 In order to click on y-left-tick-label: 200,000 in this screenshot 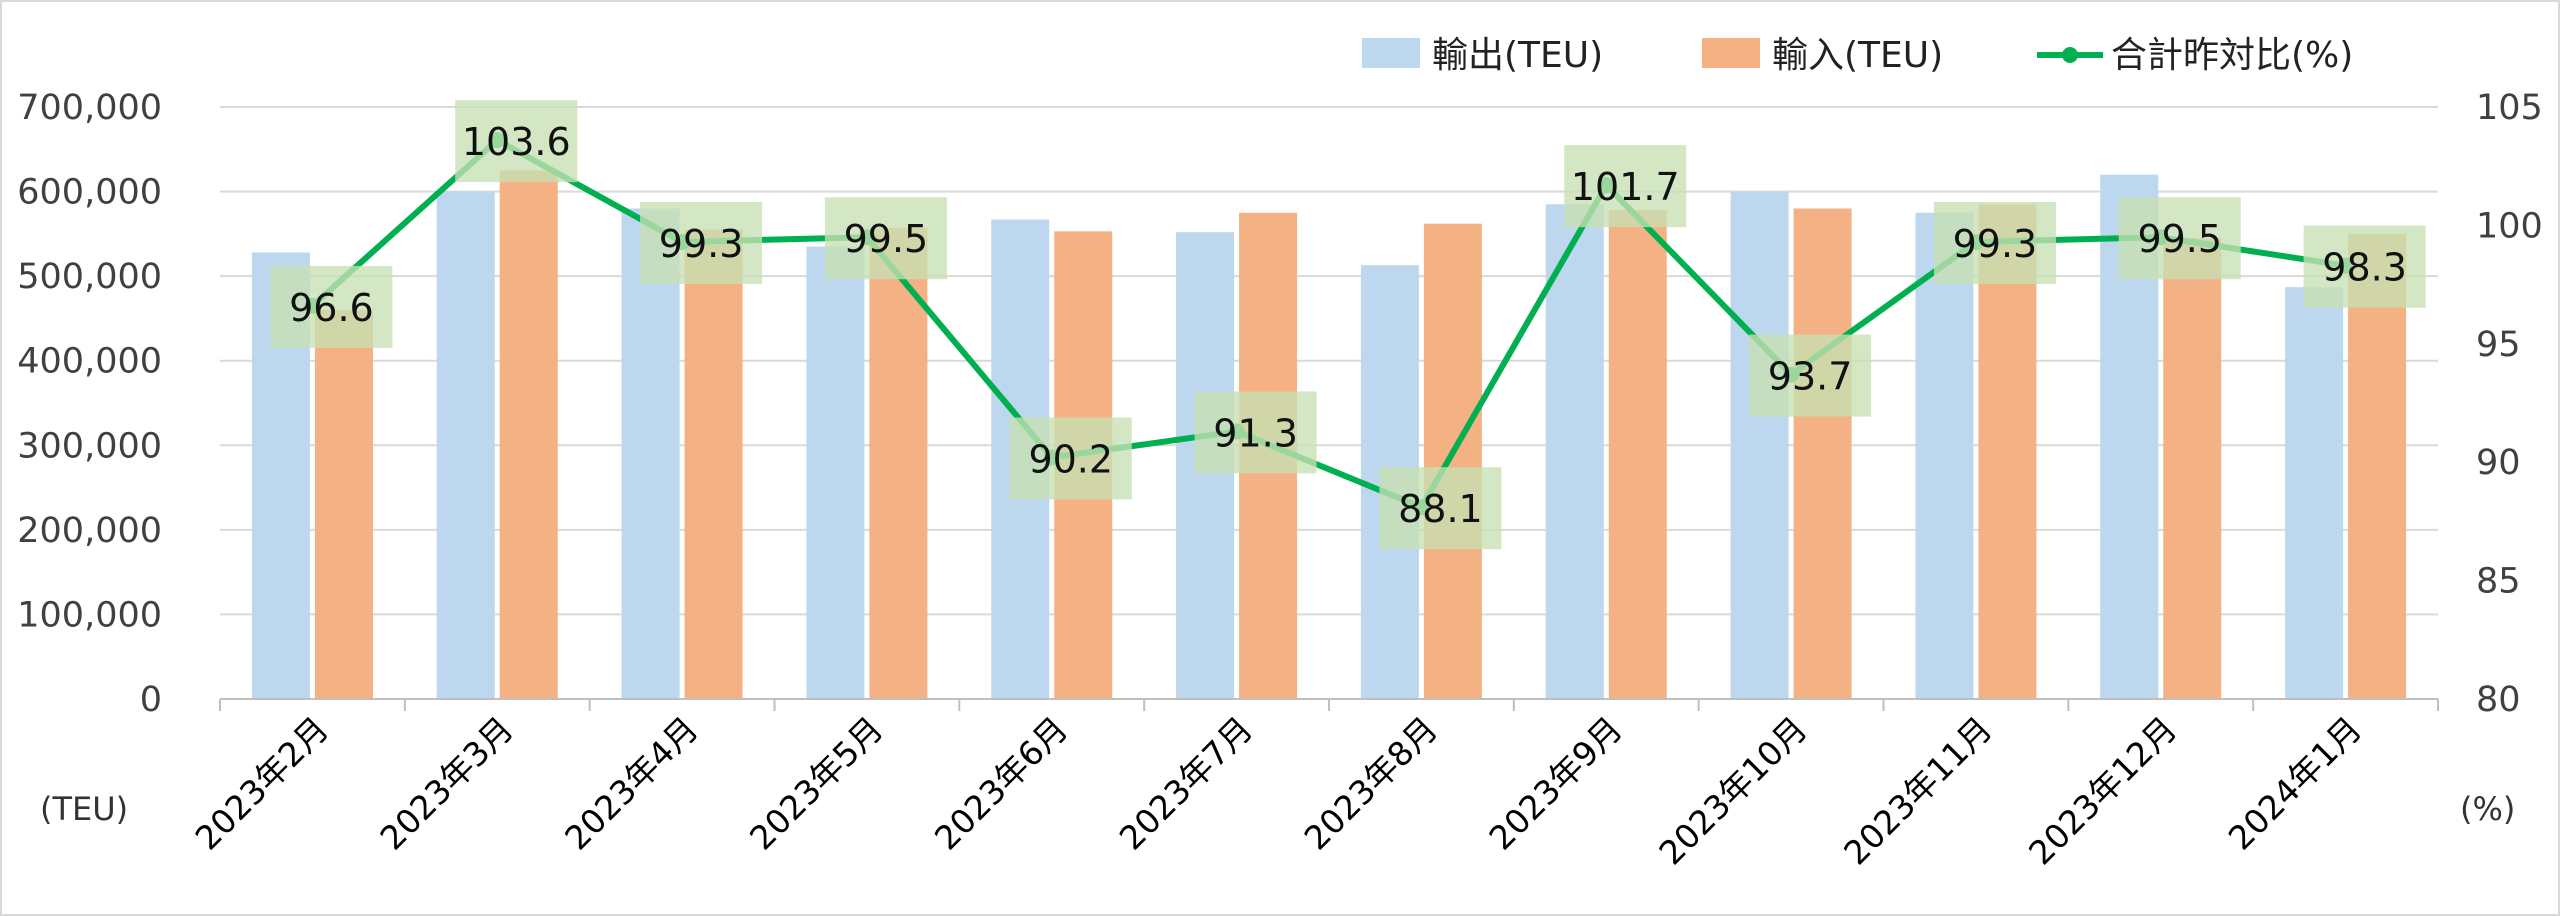, I will do `click(89, 531)`.